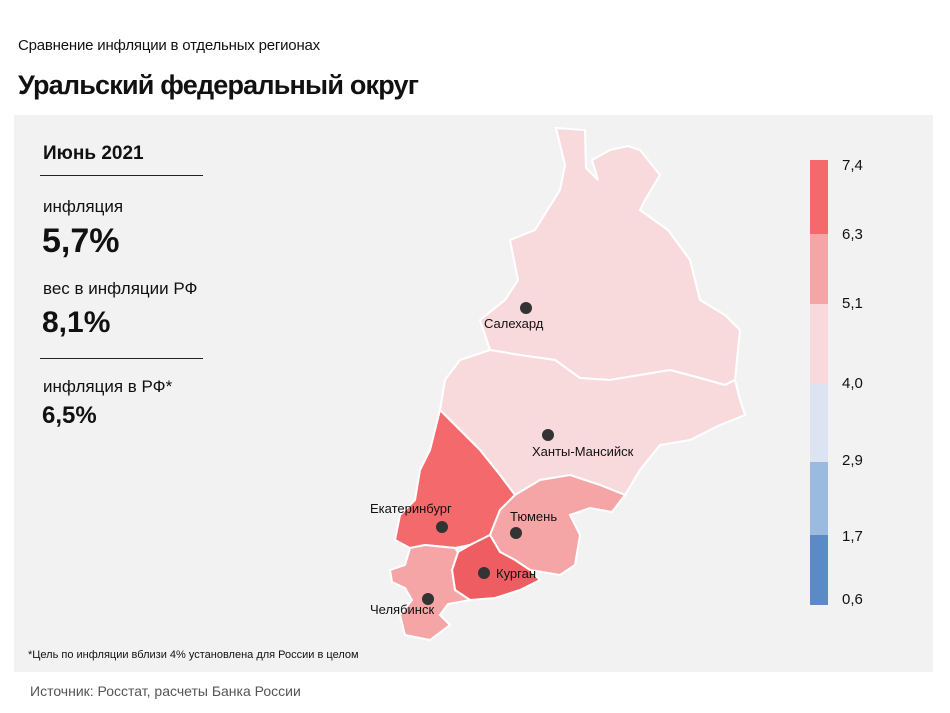 Image resolution: width=950 pixels, height=713 pixels. What do you see at coordinates (218, 85) in the screenshot?
I see `page-title: Уральский федеральный округ` at bounding box center [218, 85].